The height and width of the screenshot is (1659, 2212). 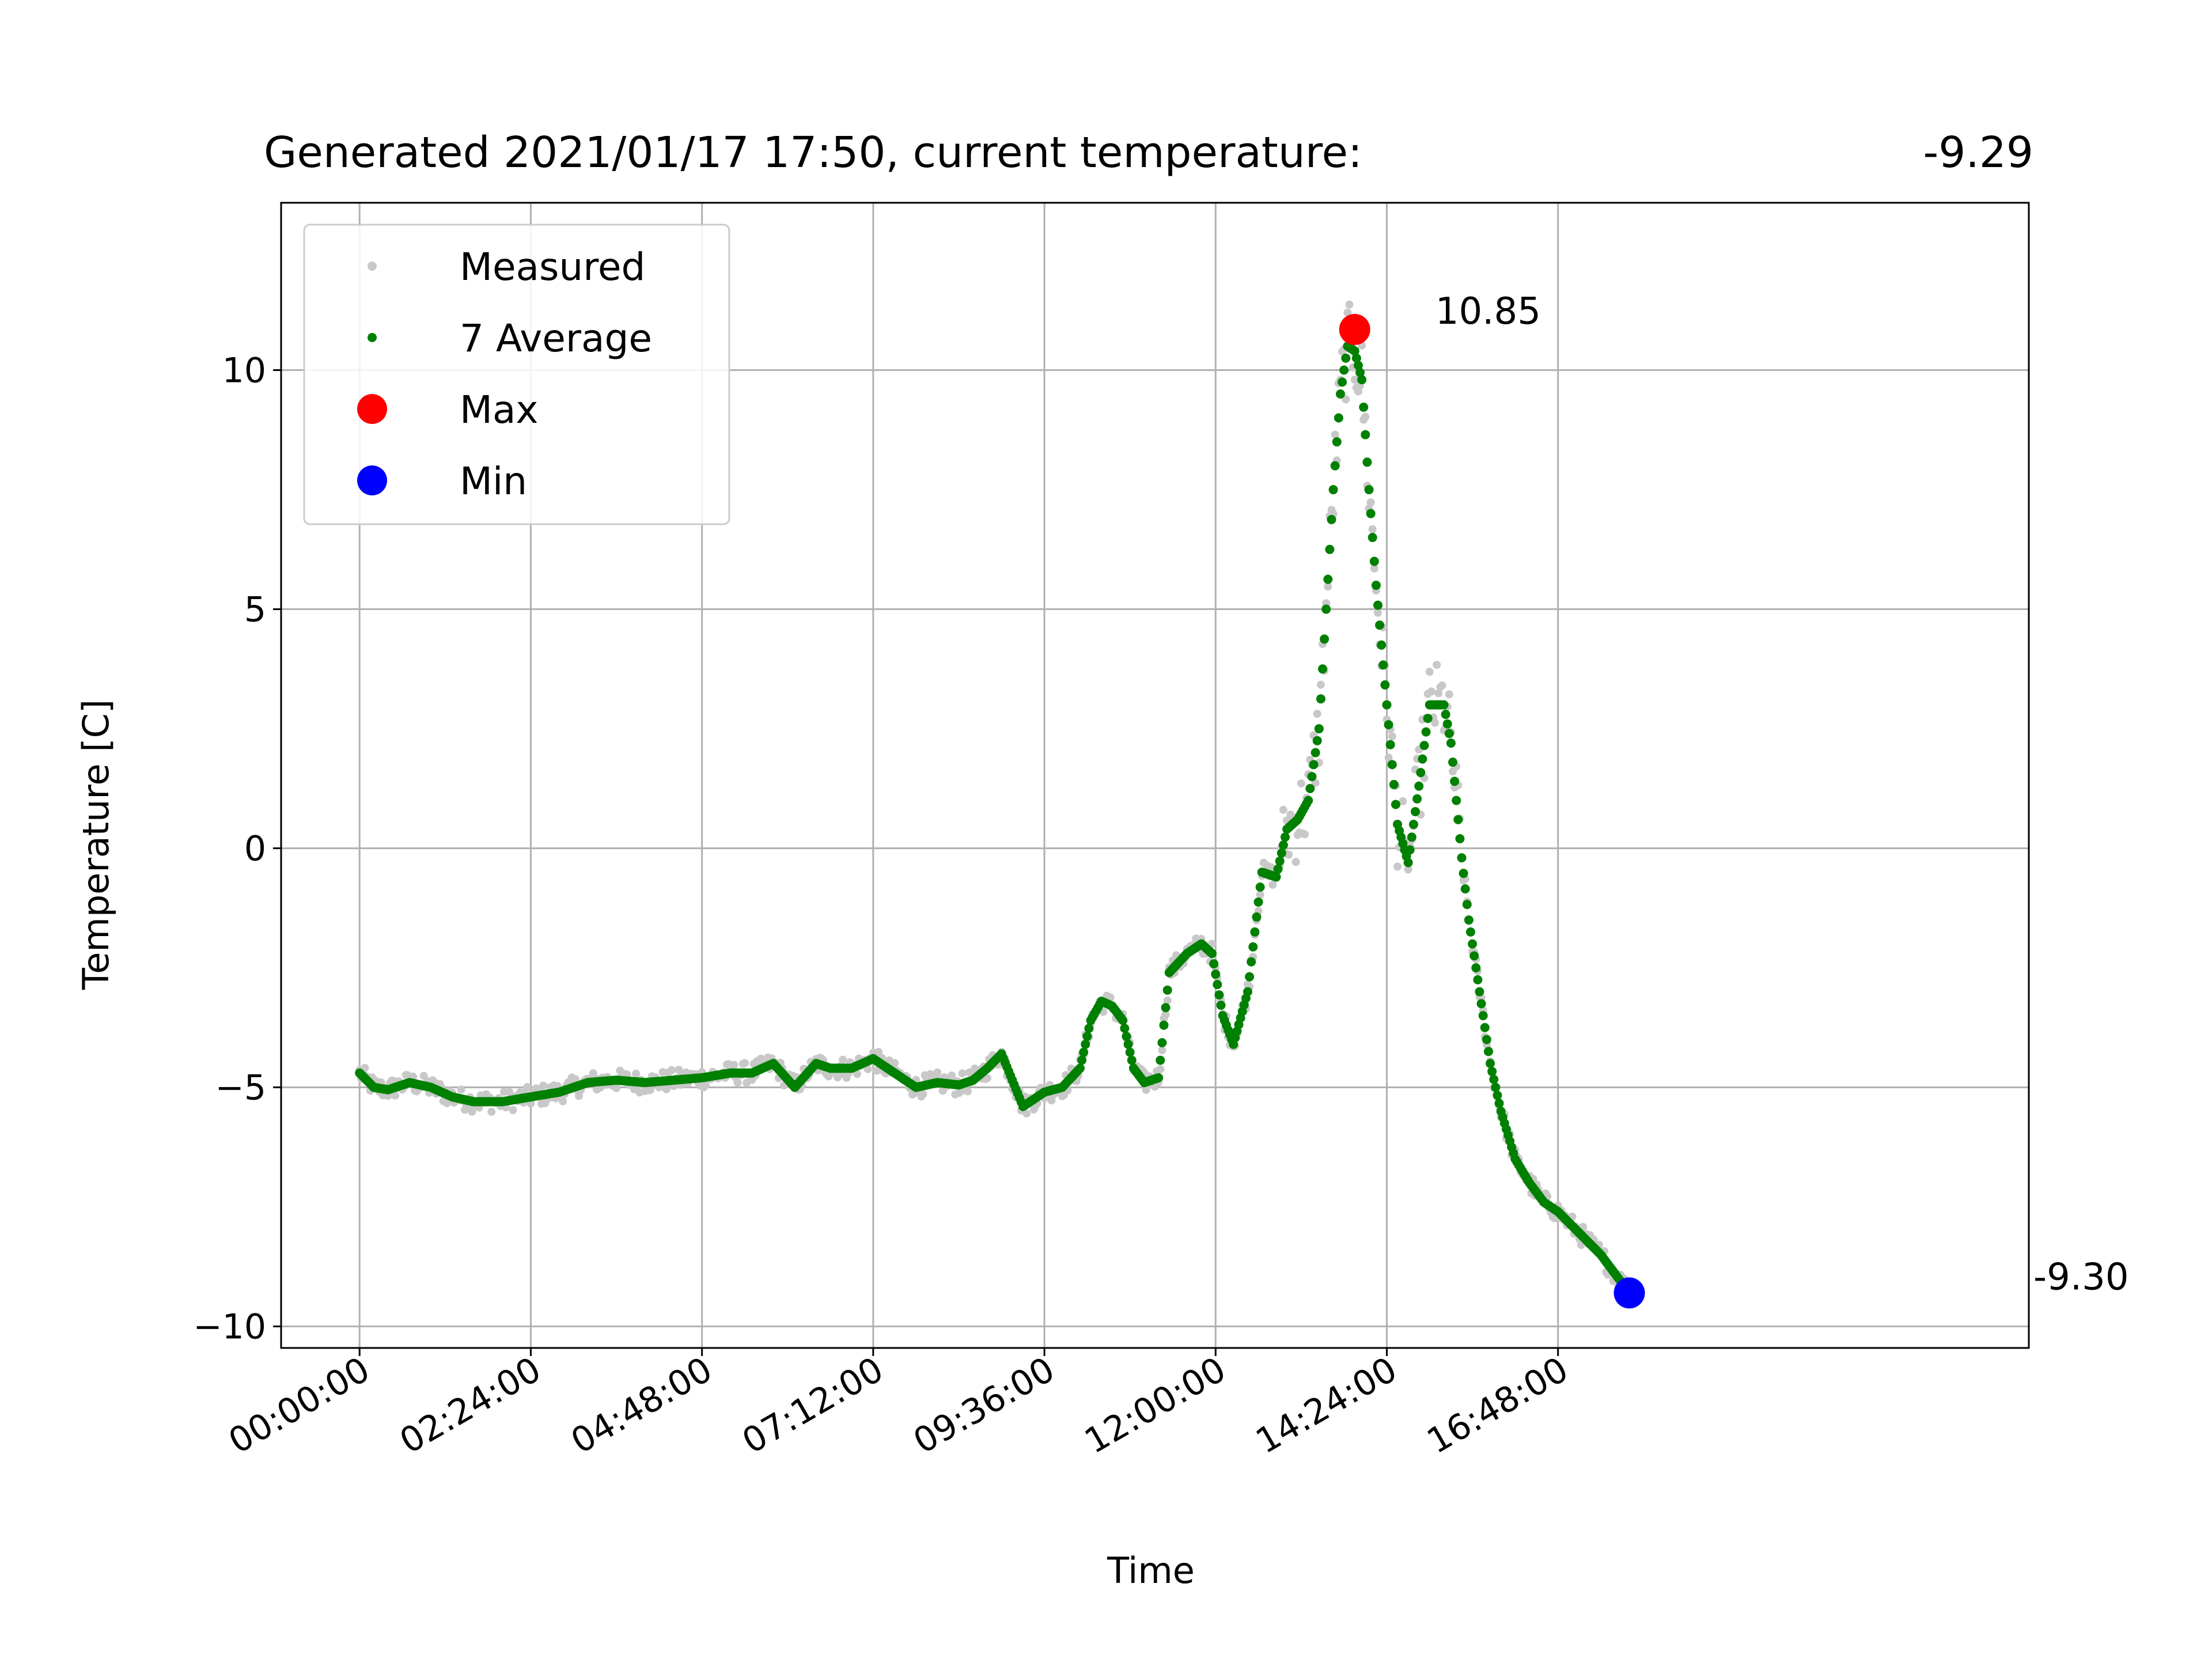 I want to click on current-temperature-value: -9.29, so click(x=1978, y=152).